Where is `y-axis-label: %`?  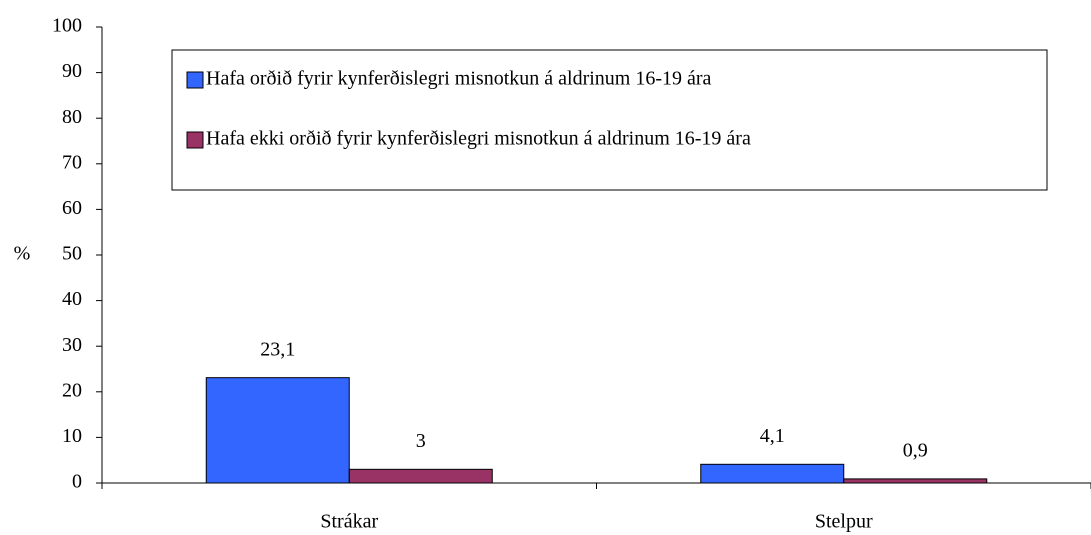 y-axis-label: % is located at coordinates (22, 254).